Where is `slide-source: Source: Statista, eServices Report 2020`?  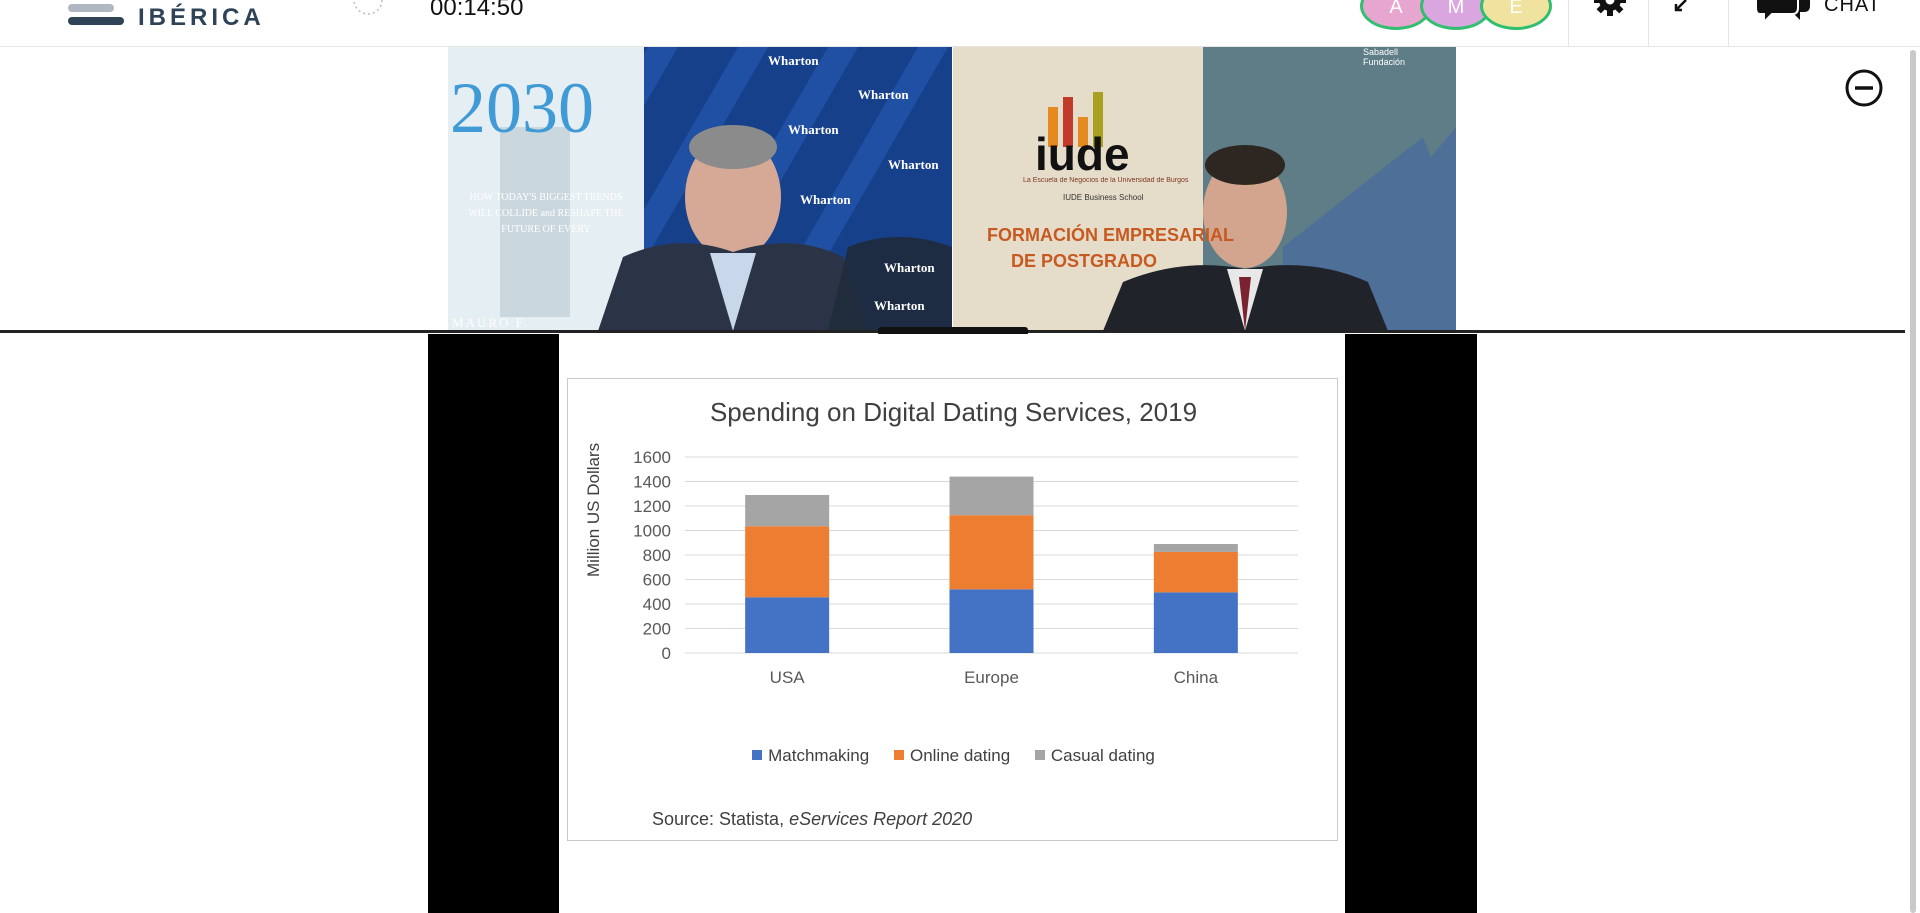 slide-source: Source: Statista, eServices Report 2020 is located at coordinates (812, 819).